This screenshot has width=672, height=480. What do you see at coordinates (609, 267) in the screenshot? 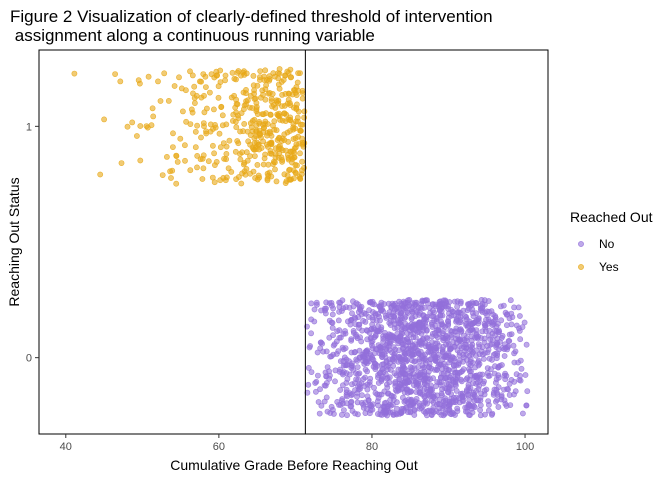
I see `legend-label-yes: Yes` at bounding box center [609, 267].